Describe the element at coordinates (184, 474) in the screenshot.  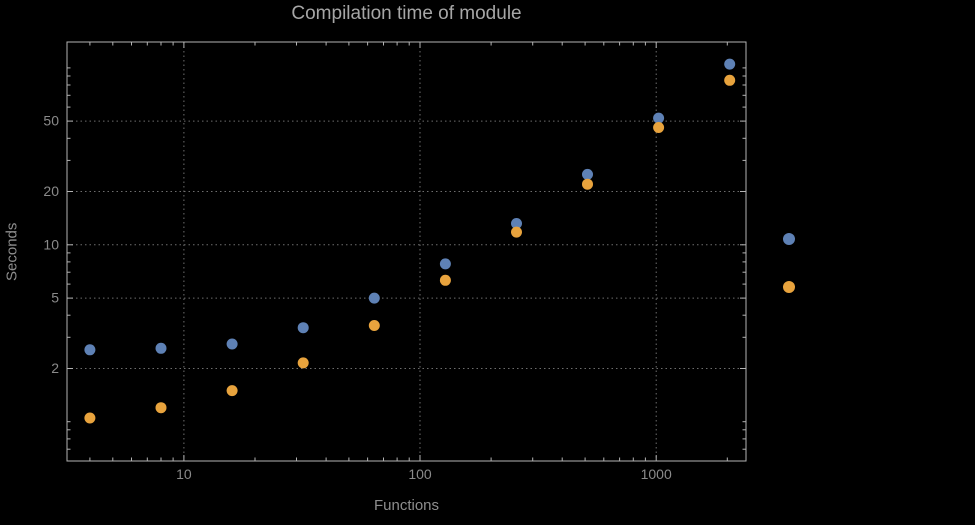
I see `x-tick-label: 10` at that location.